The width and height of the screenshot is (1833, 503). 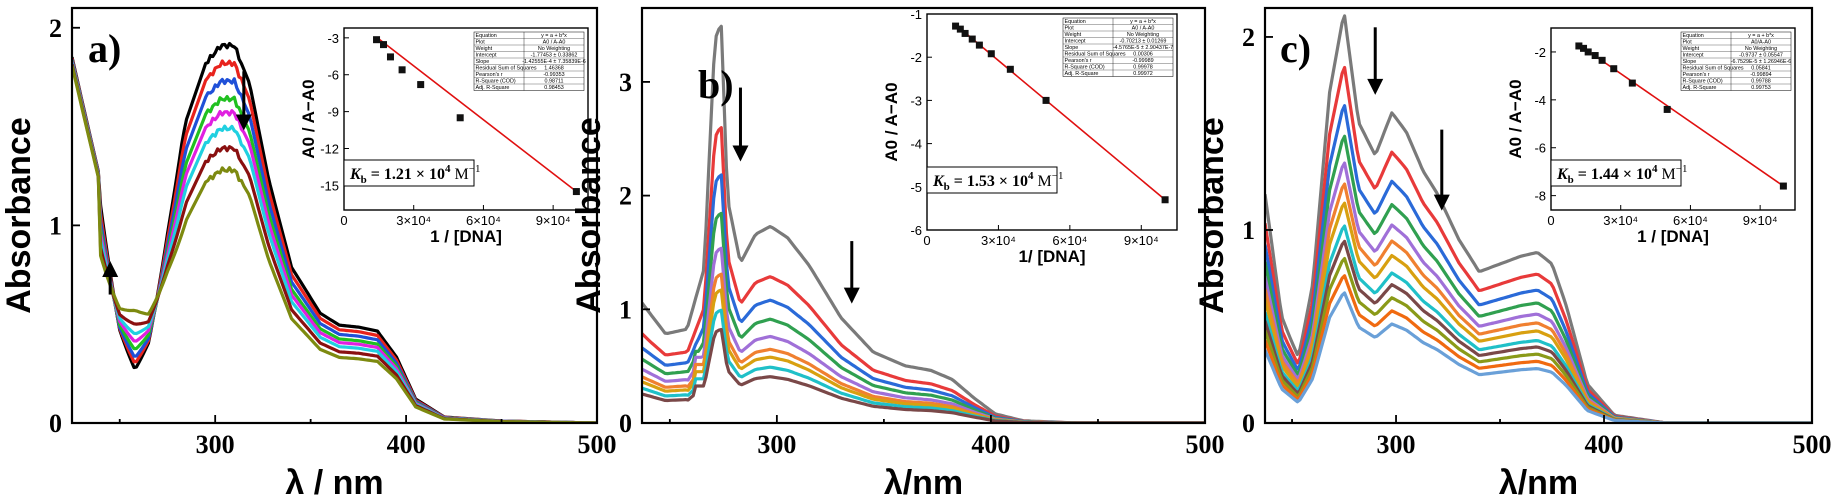 I want to click on inset-x-tick-label: 9×10⁴, so click(x=553, y=220).